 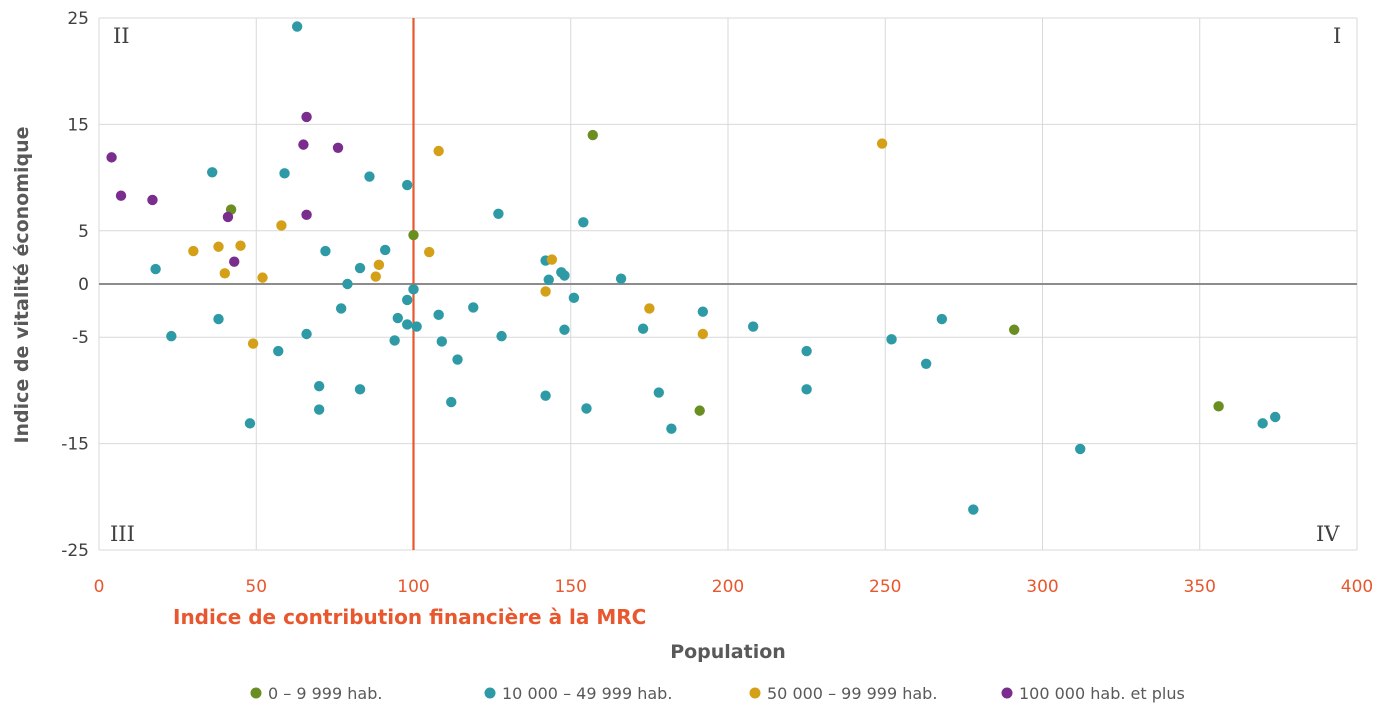 What do you see at coordinates (22, 284) in the screenshot?
I see `y-axis-label: Indice de vitalité économique` at bounding box center [22, 284].